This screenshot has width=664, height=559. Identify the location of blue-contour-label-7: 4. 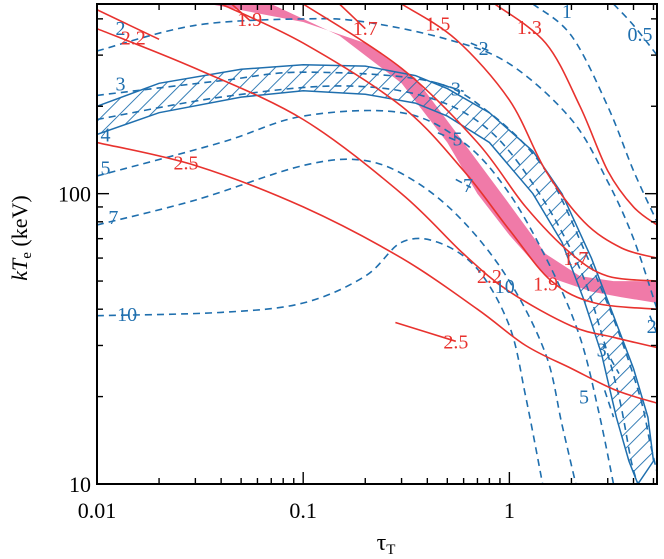
(106, 135).